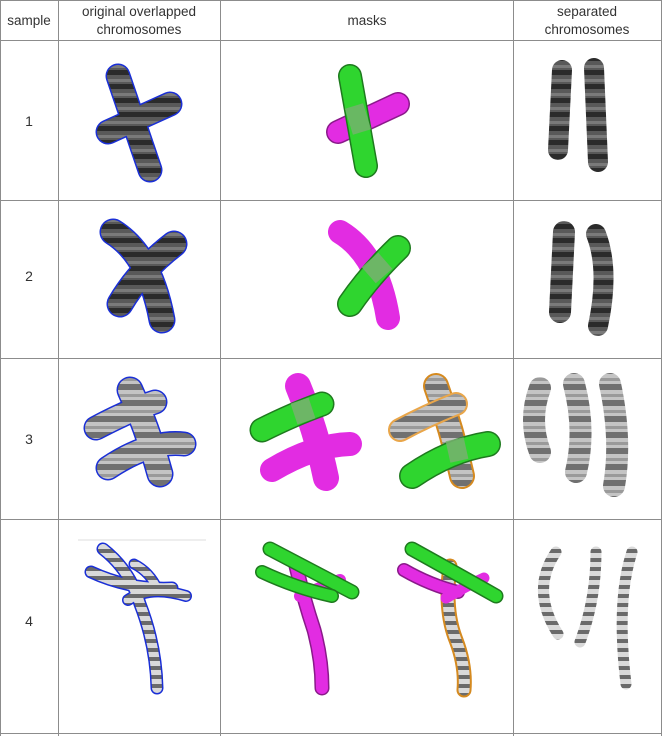 This screenshot has width=663, height=736. What do you see at coordinates (581, 278) in the screenshot?
I see `row-2-separated` at bounding box center [581, 278].